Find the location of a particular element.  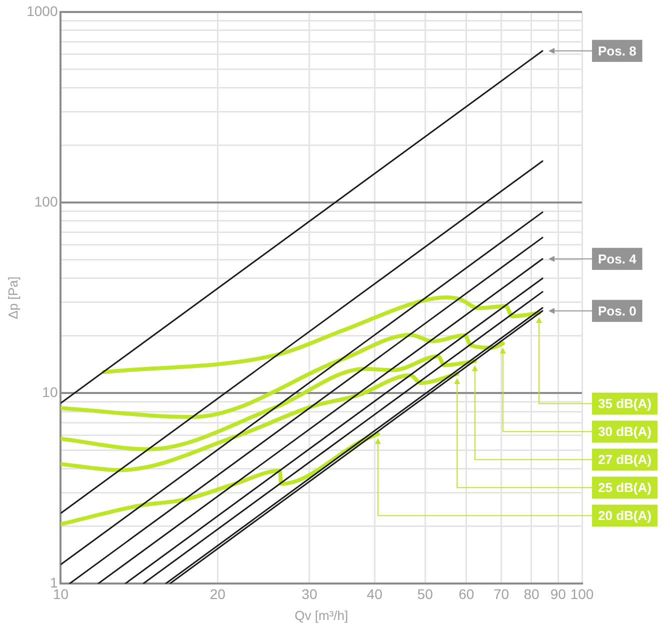

x-tick-label: 50 is located at coordinates (425, 594).